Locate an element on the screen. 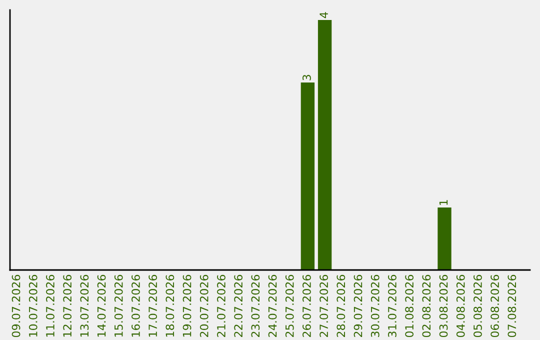 The width and height of the screenshot is (540, 340). x-tick-label: 12.07.2026 is located at coordinates (67, 305).